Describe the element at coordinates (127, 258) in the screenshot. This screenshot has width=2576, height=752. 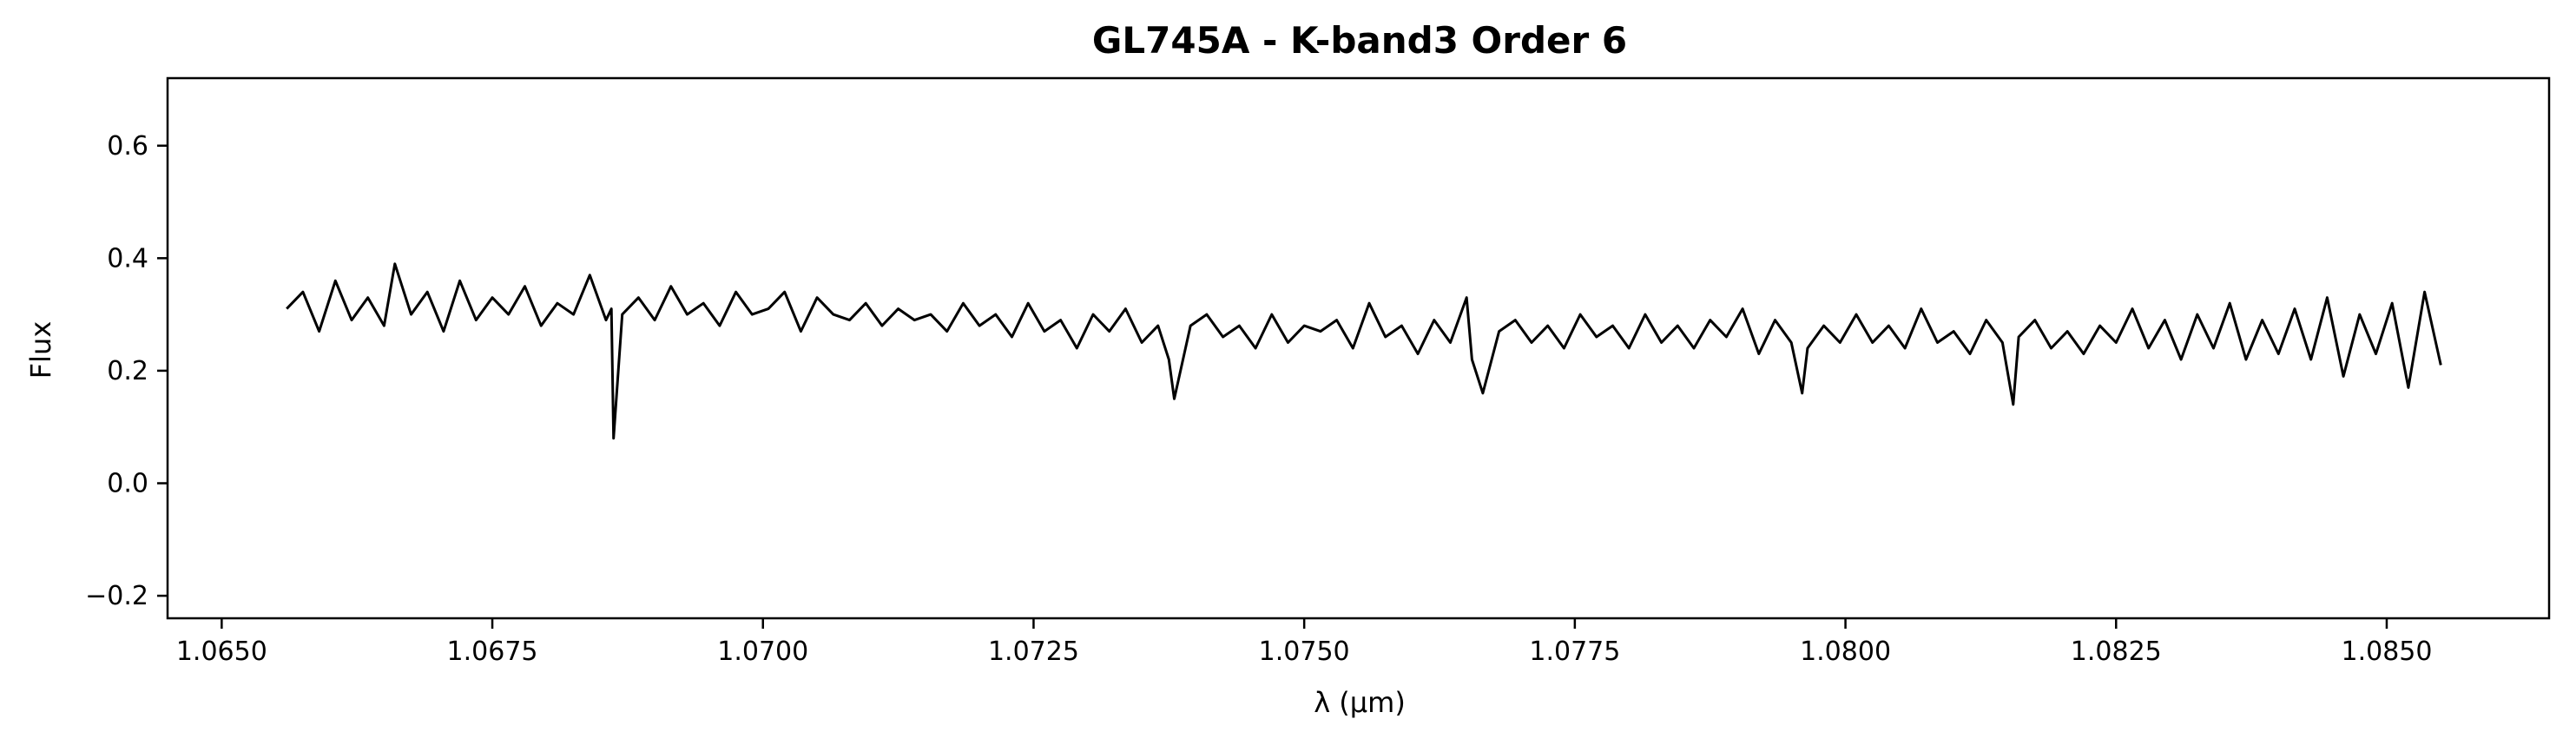
I see `y-tick-label: 0.4` at that location.